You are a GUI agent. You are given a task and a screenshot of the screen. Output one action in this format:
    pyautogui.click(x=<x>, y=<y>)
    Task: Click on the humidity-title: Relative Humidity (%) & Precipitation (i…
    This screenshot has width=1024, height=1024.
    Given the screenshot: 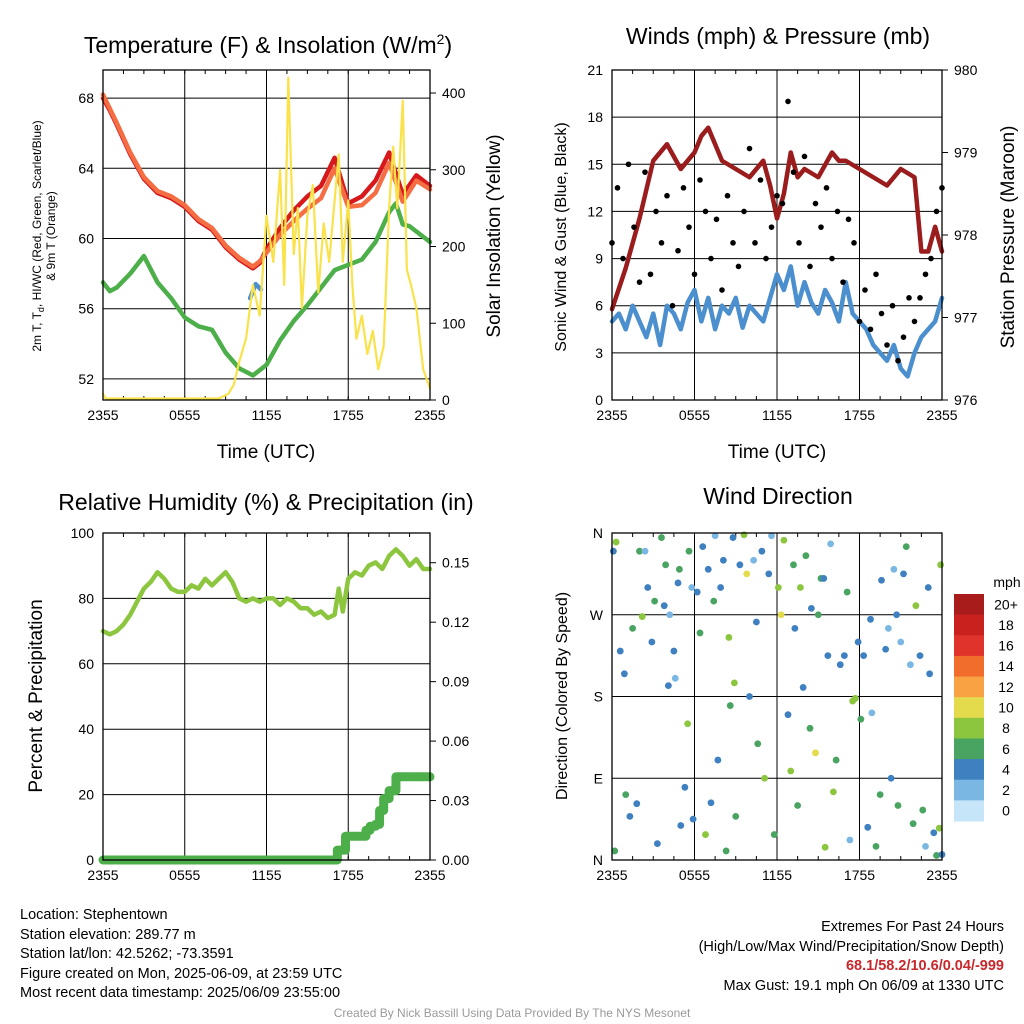 What is the action you would take?
    pyautogui.click(x=265, y=502)
    